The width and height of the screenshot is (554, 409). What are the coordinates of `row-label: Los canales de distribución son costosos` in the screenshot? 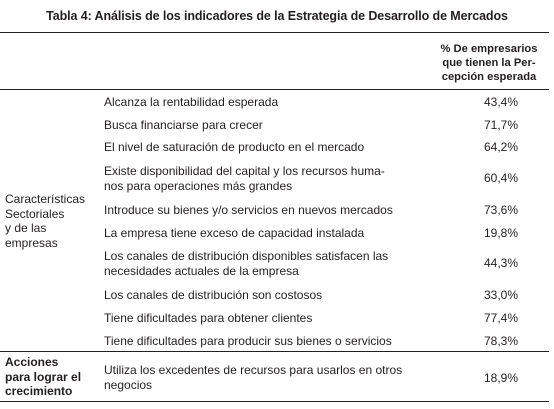 It's located at (213, 295).